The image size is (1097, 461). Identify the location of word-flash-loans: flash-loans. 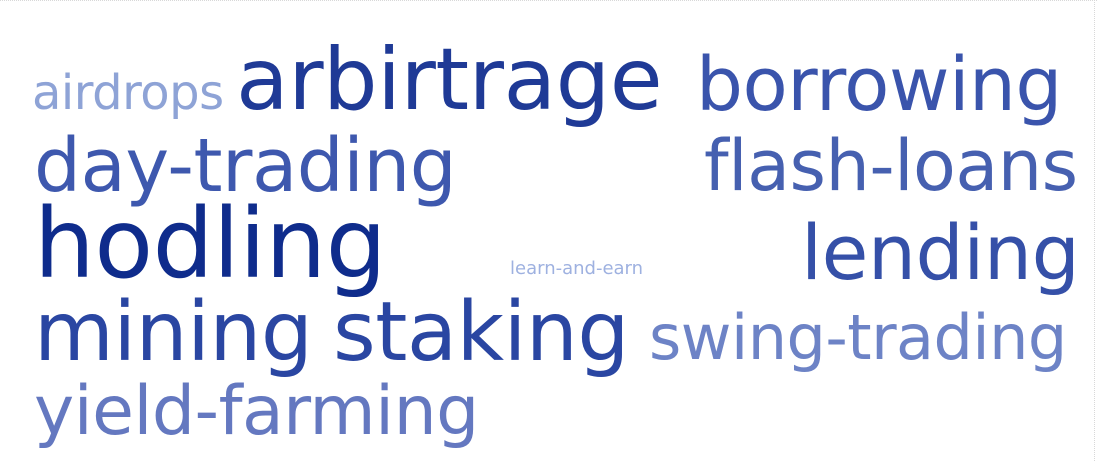
(891, 166).